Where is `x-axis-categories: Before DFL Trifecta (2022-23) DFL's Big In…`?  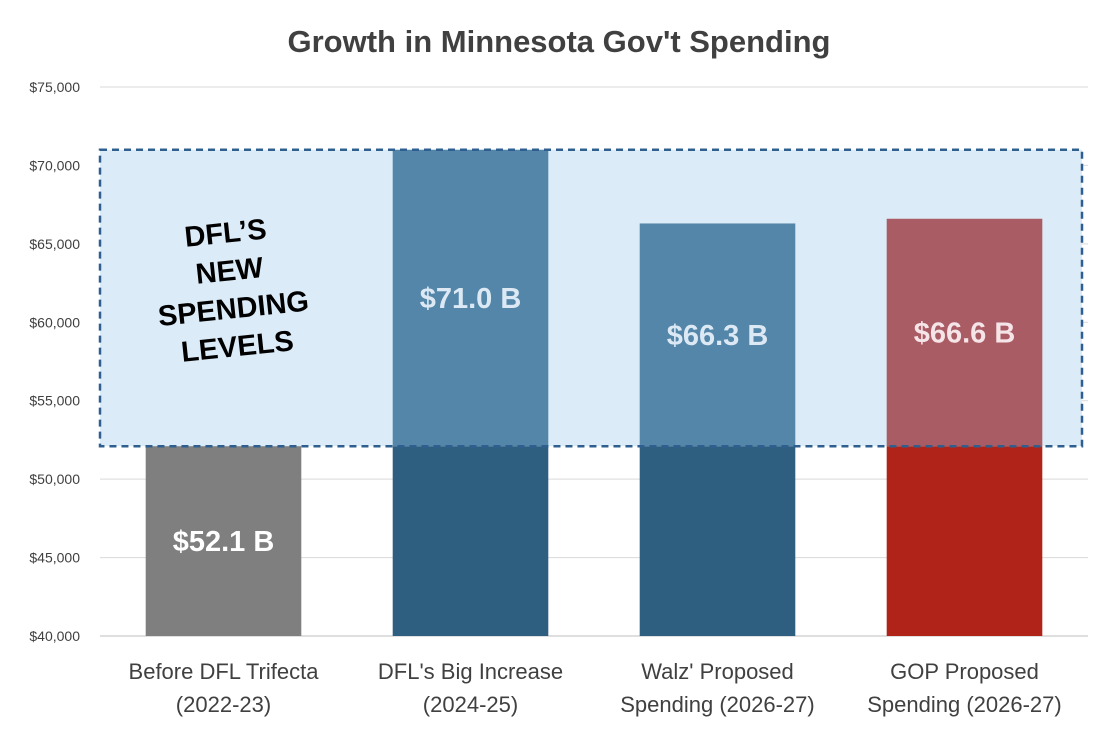
x-axis-categories: Before DFL Trifecta (2022-23) DFL's Big In… is located at coordinates (595, 688).